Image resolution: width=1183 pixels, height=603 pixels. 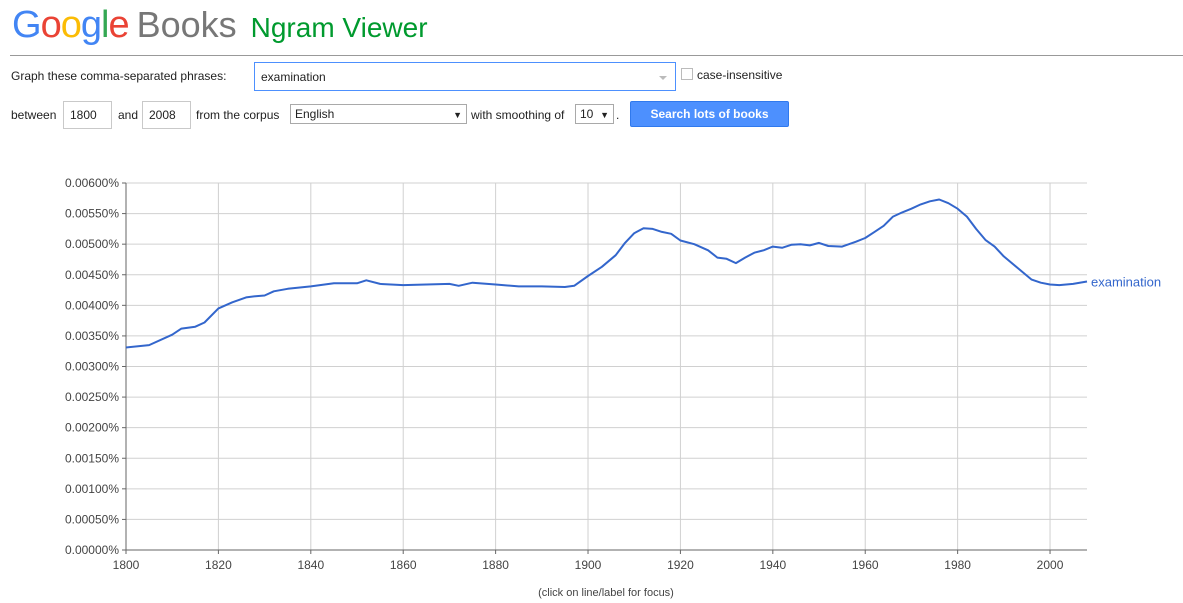 I want to click on y-tick-label: 0.00400%, so click(x=92, y=305).